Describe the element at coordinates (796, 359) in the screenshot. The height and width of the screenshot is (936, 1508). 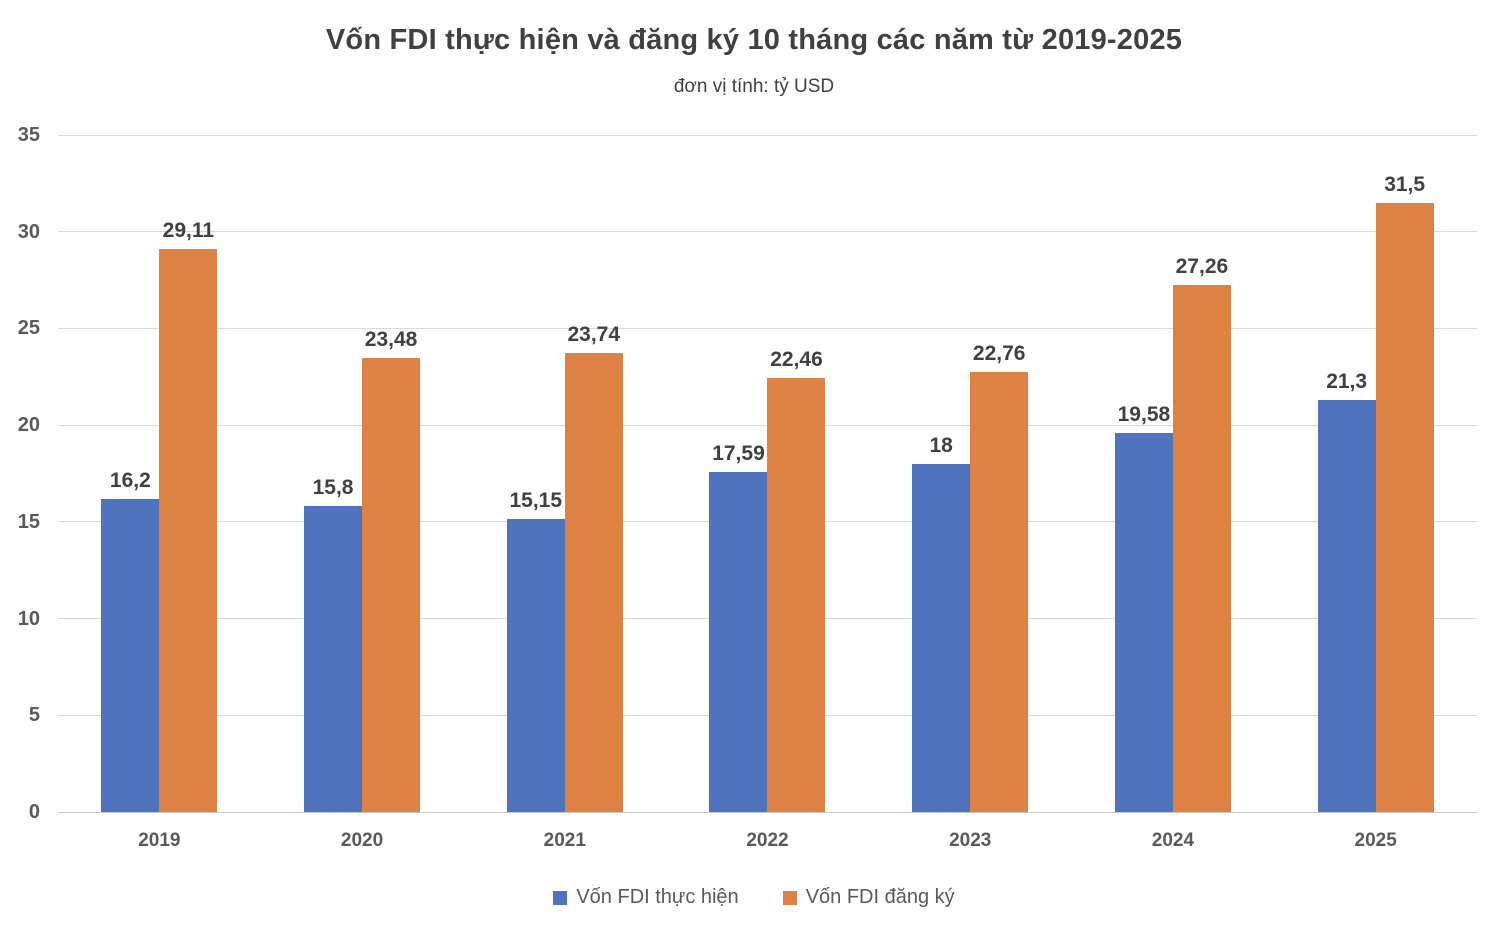
I see `bar-value-label-von-fdi-dang-ky-2022: 22,46` at that location.